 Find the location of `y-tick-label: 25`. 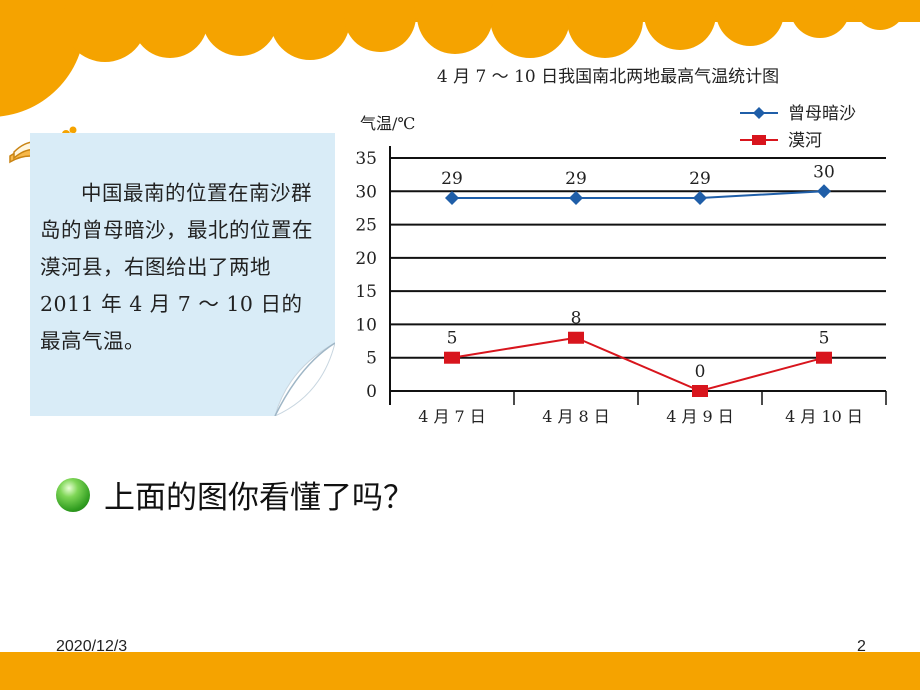

y-tick-label: 25 is located at coordinates (366, 226).